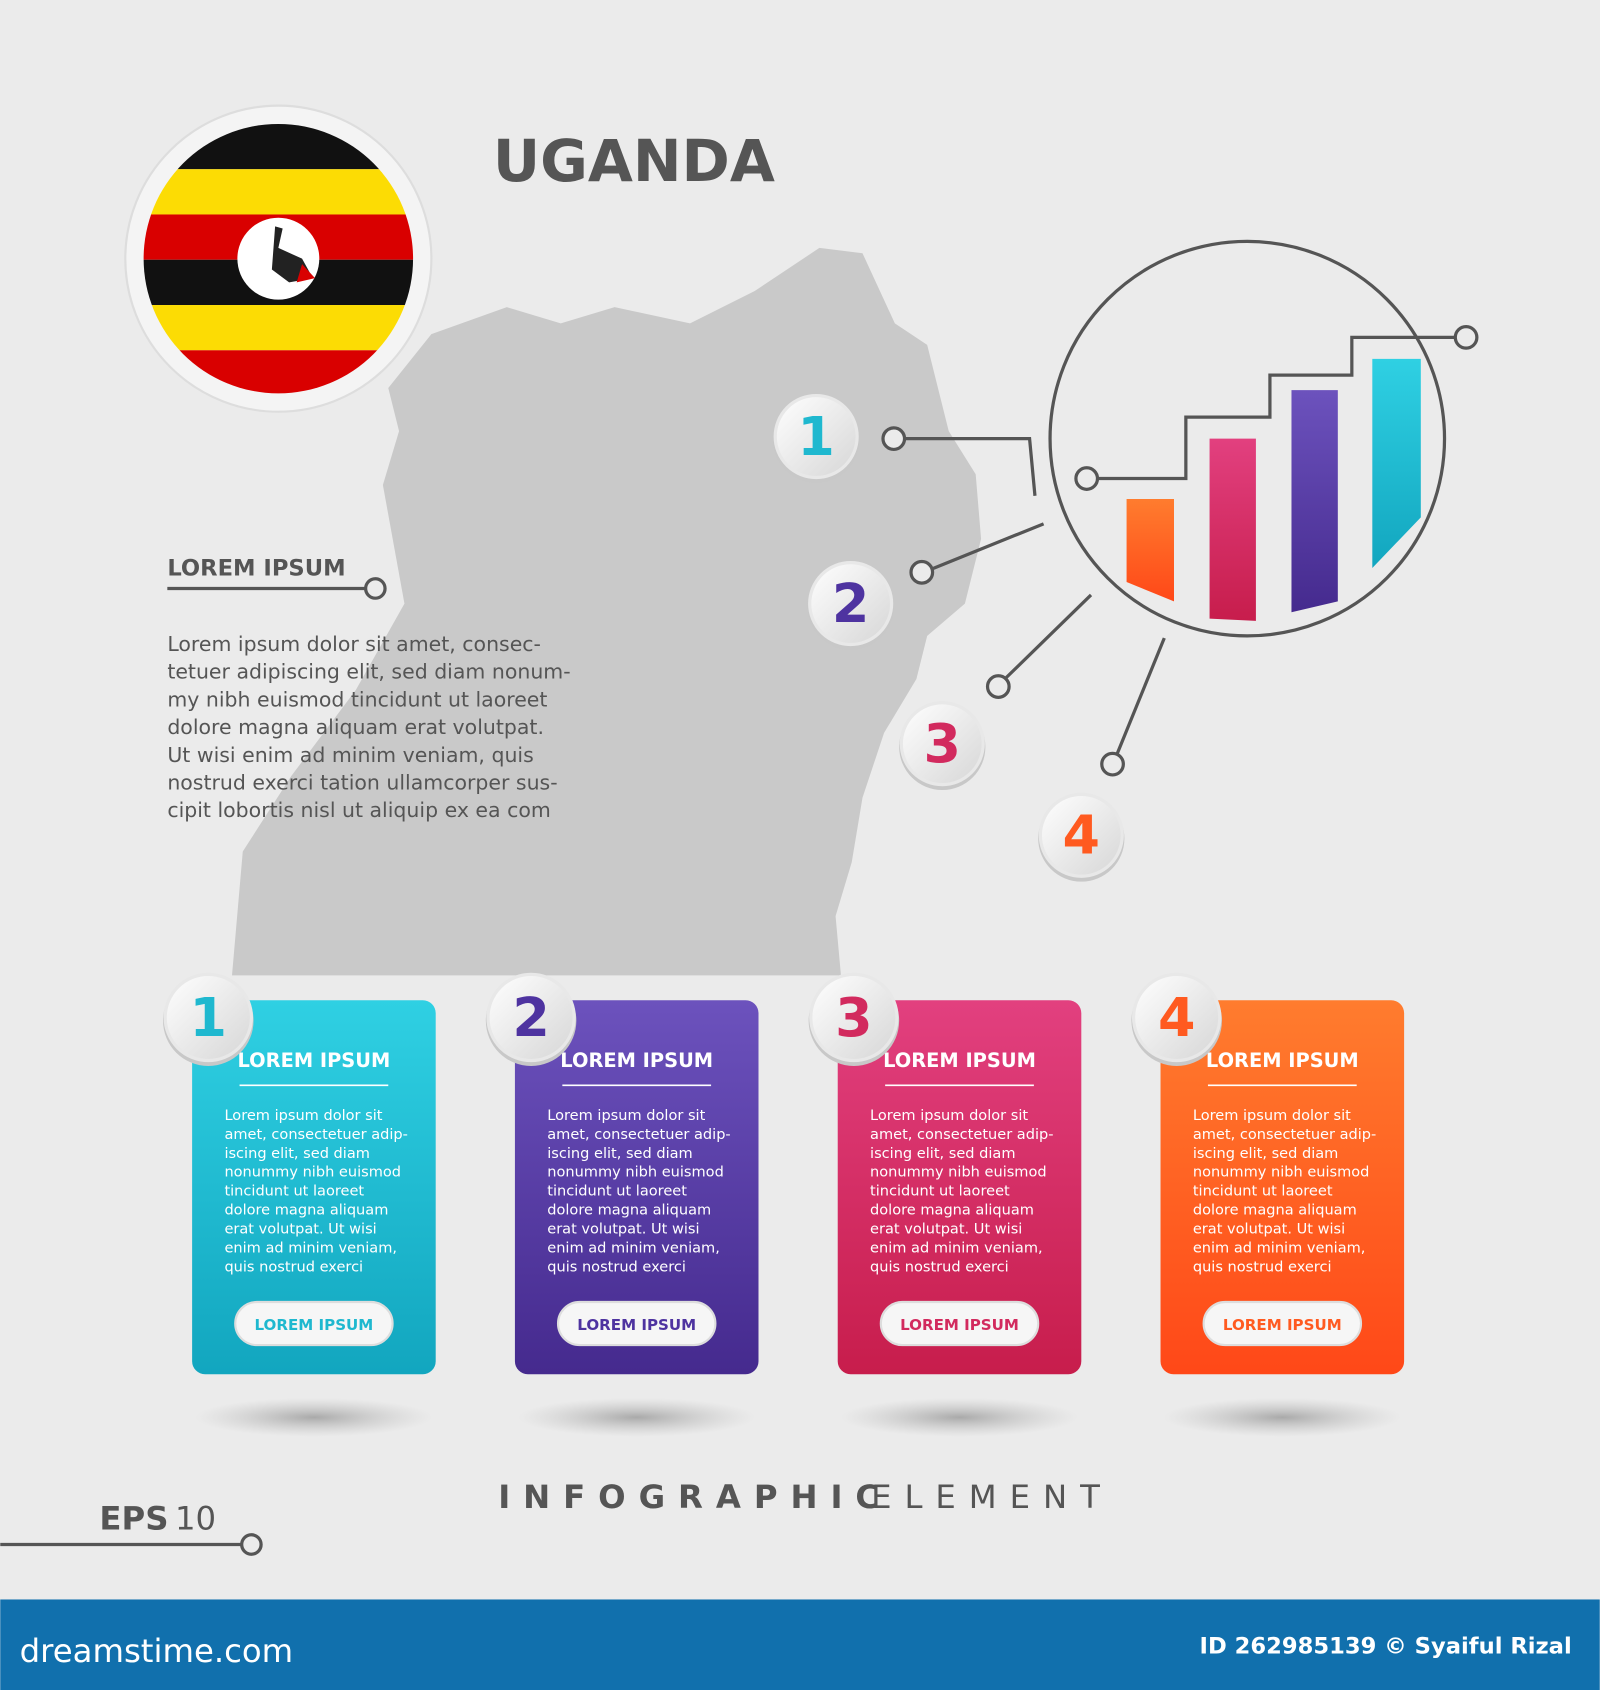  What do you see at coordinates (133, 1518) in the screenshot?
I see `eps-label: EPS` at bounding box center [133, 1518].